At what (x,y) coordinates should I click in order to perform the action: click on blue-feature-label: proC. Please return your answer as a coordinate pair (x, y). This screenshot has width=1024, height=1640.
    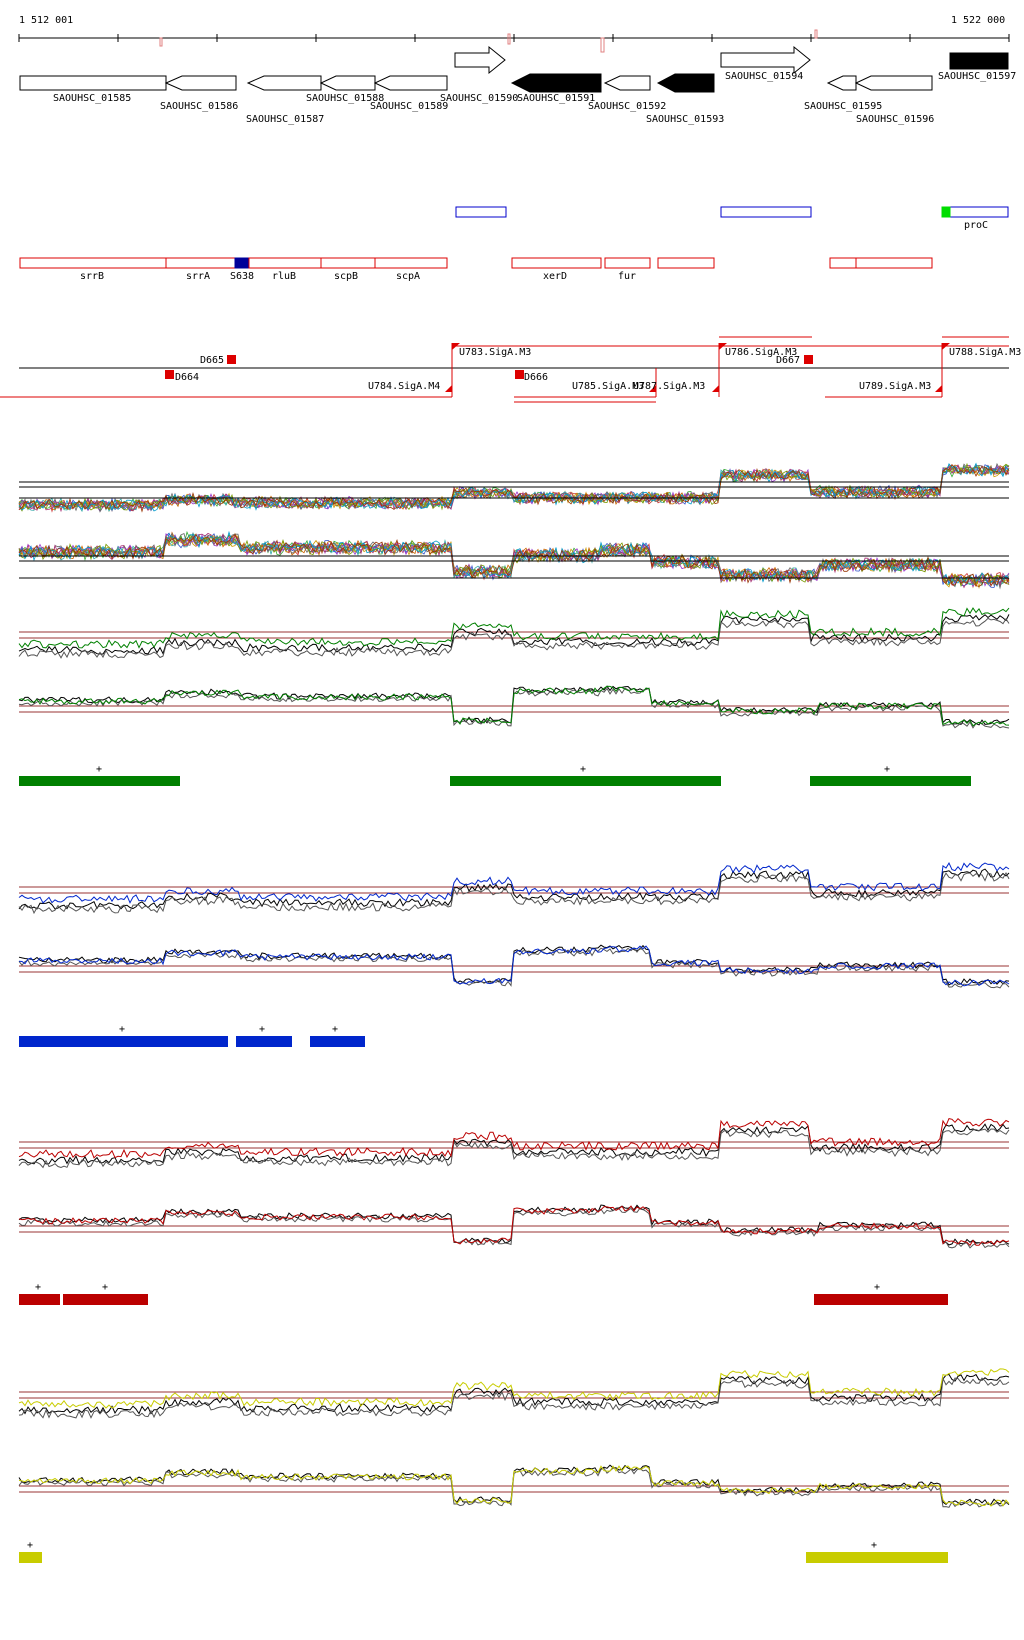
    Looking at the image, I should click on (976, 225).